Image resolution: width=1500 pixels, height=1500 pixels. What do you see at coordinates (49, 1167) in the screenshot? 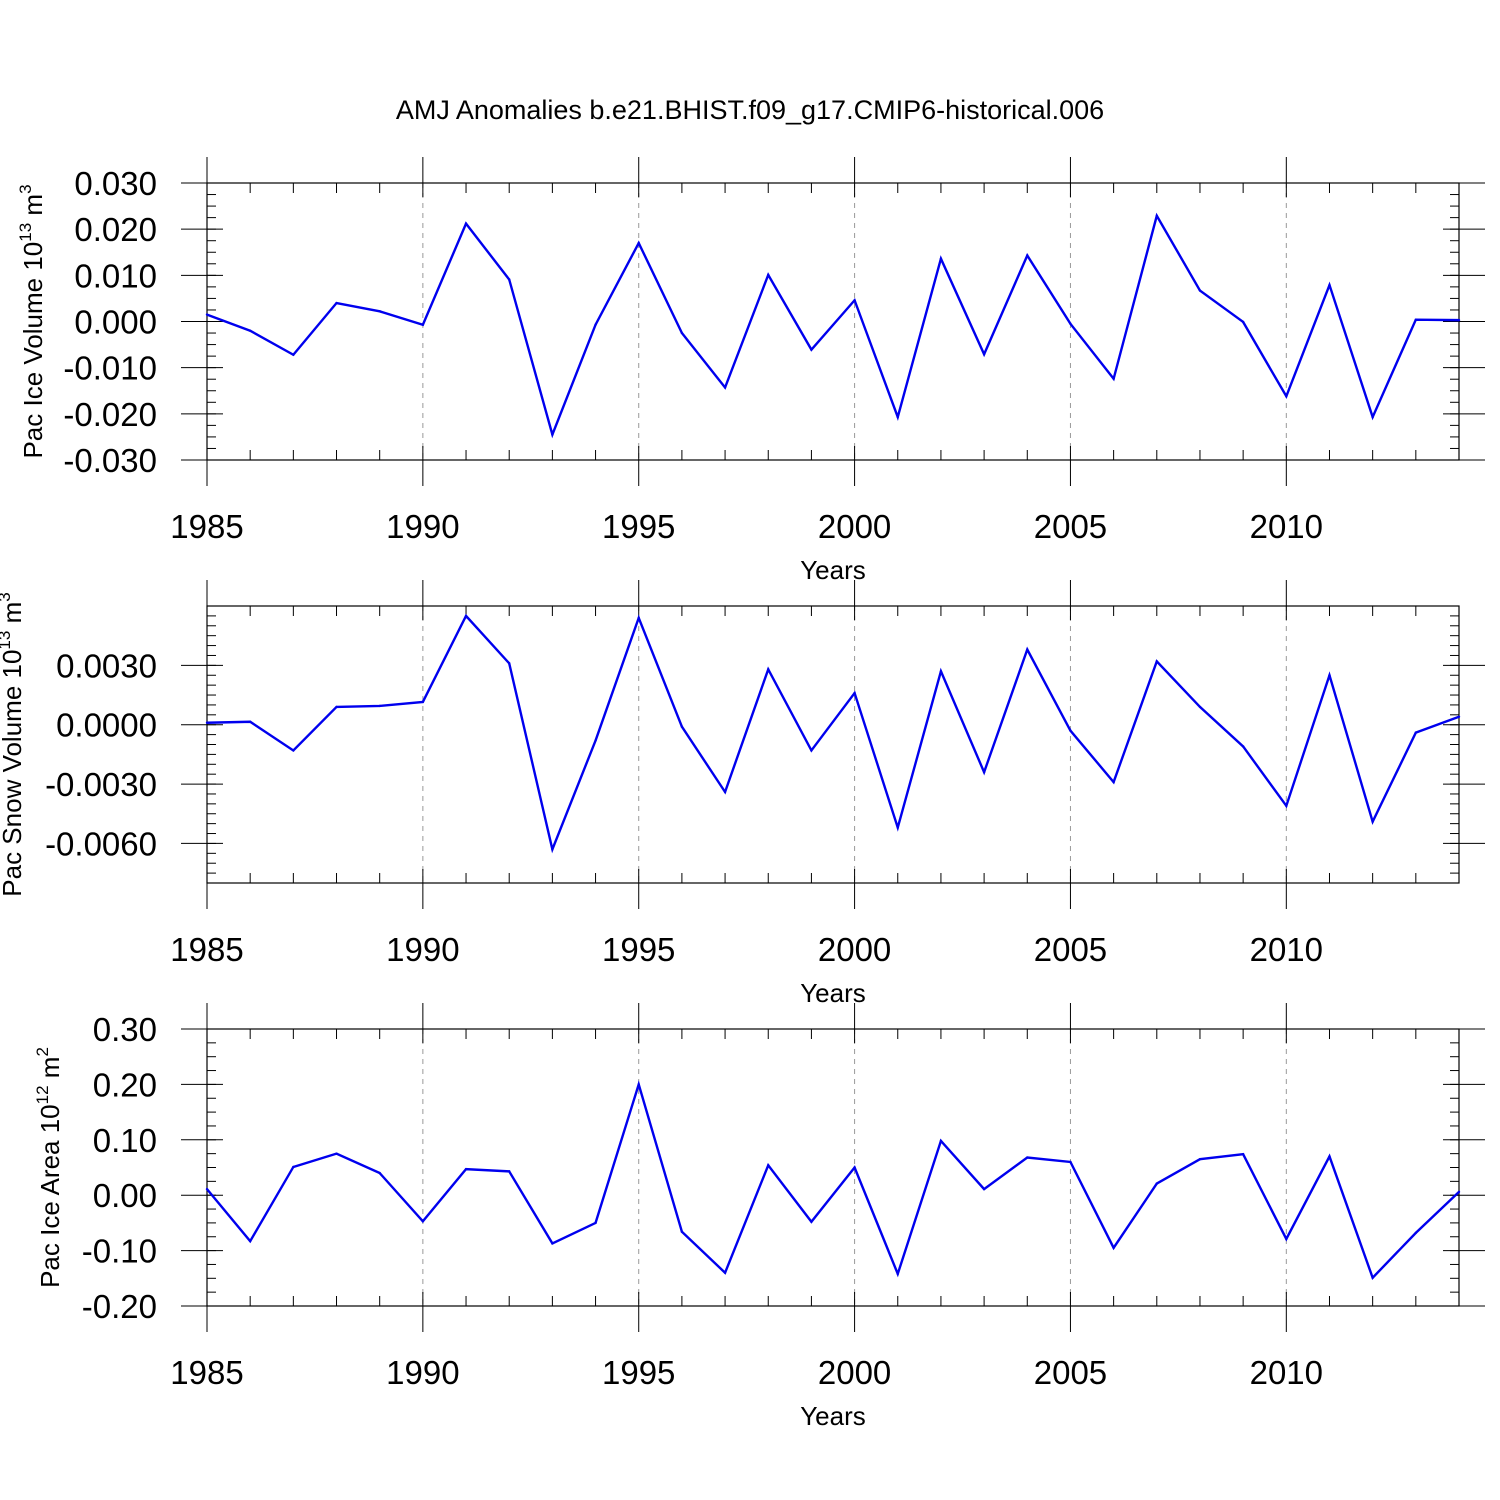
I see `y-axis-label: Pac Ice Area 1012 m2` at bounding box center [49, 1167].